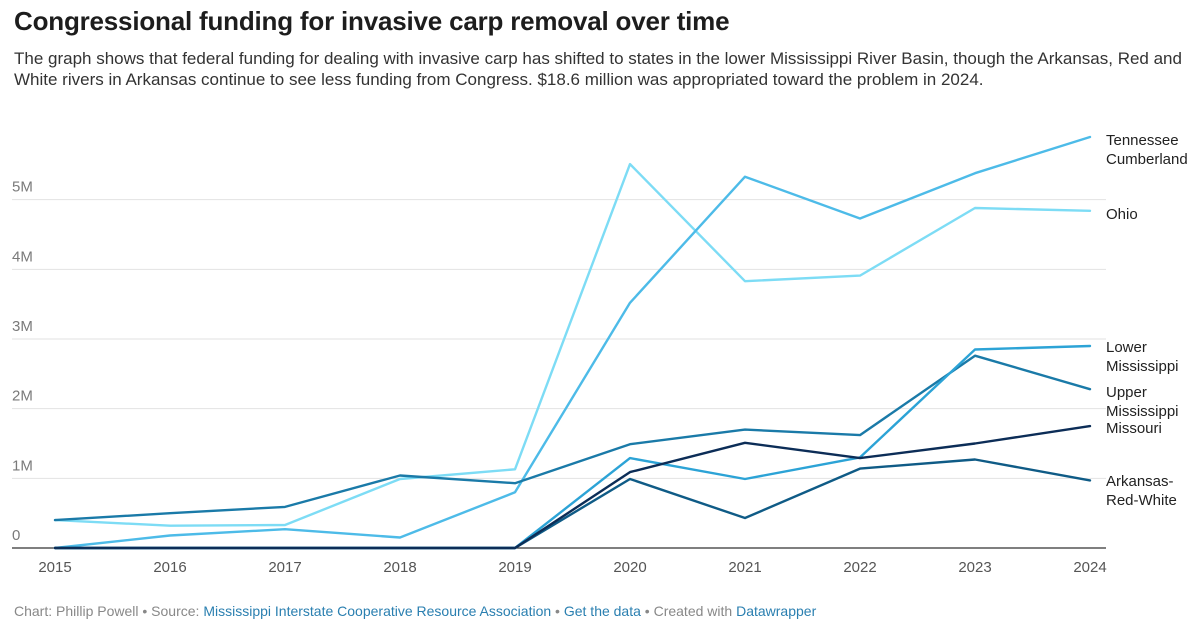 The width and height of the screenshot is (1200, 628). Describe the element at coordinates (1126, 347) in the screenshot. I see `series-label-lower-mississippi: Lower` at that location.